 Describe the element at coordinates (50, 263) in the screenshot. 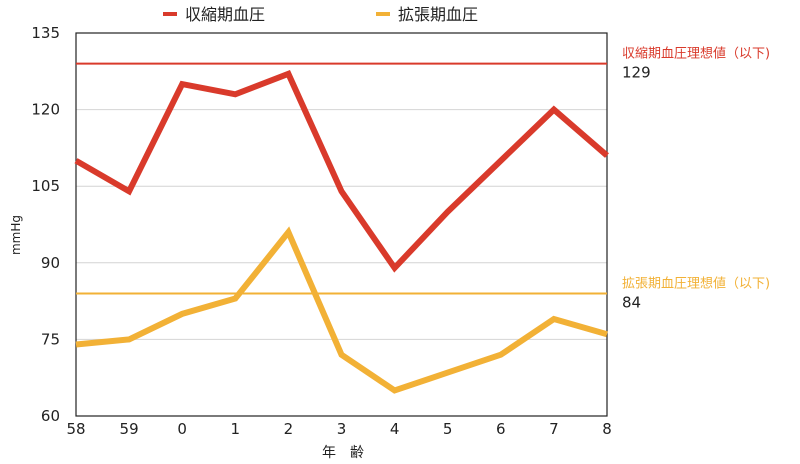

I see `y-tick-label: 90` at that location.